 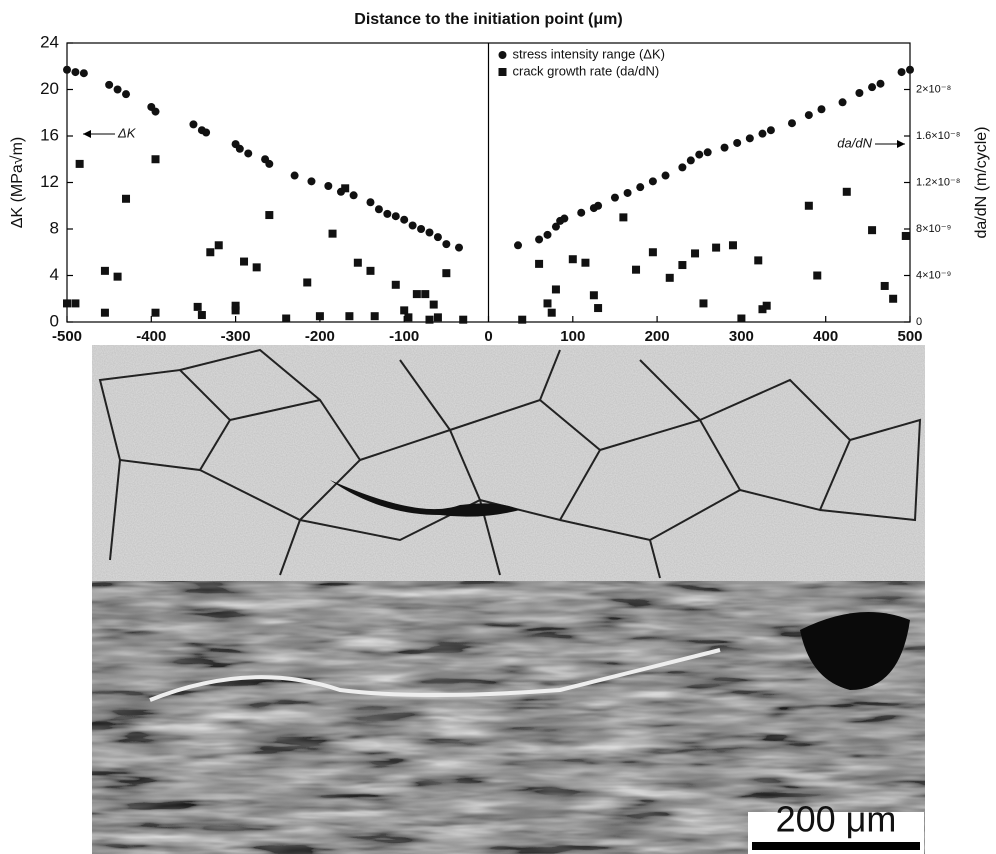 I want to click on x-tick-label: -200, so click(x=320, y=336).